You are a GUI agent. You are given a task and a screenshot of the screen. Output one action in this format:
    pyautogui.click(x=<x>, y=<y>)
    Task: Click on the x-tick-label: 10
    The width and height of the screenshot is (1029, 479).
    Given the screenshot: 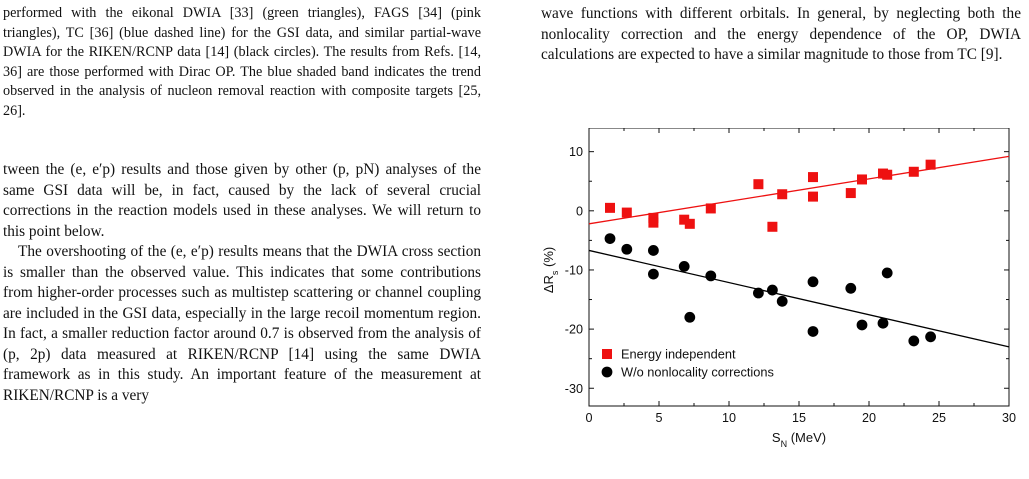 What is the action you would take?
    pyautogui.click(x=729, y=418)
    